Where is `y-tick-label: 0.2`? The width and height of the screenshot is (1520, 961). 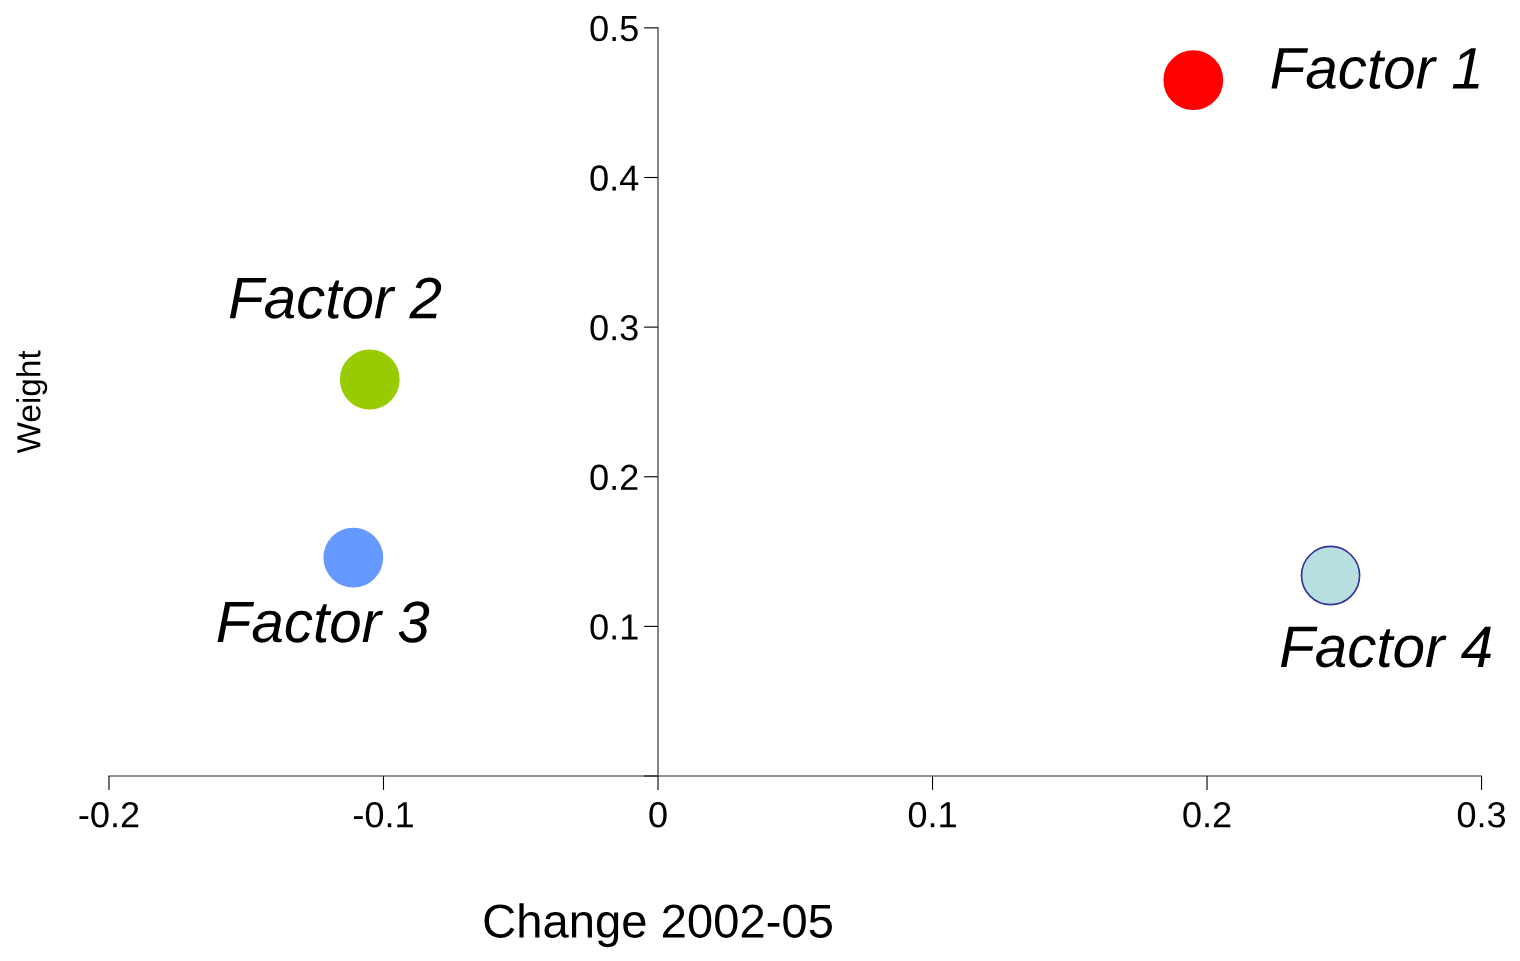 y-tick-label: 0.2 is located at coordinates (614, 477).